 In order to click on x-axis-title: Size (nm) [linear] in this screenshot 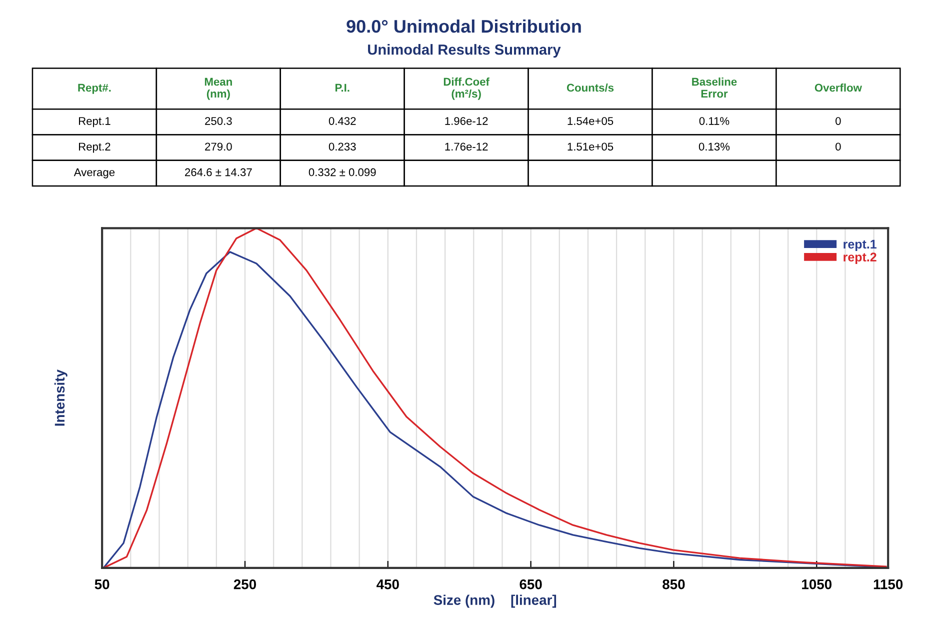, I will do `click(495, 601)`.